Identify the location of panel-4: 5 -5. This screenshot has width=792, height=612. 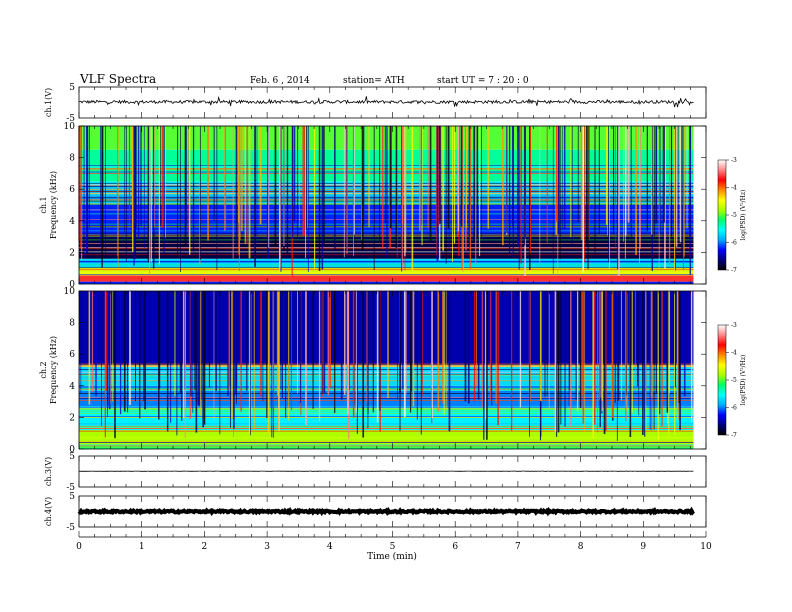
(386, 472).